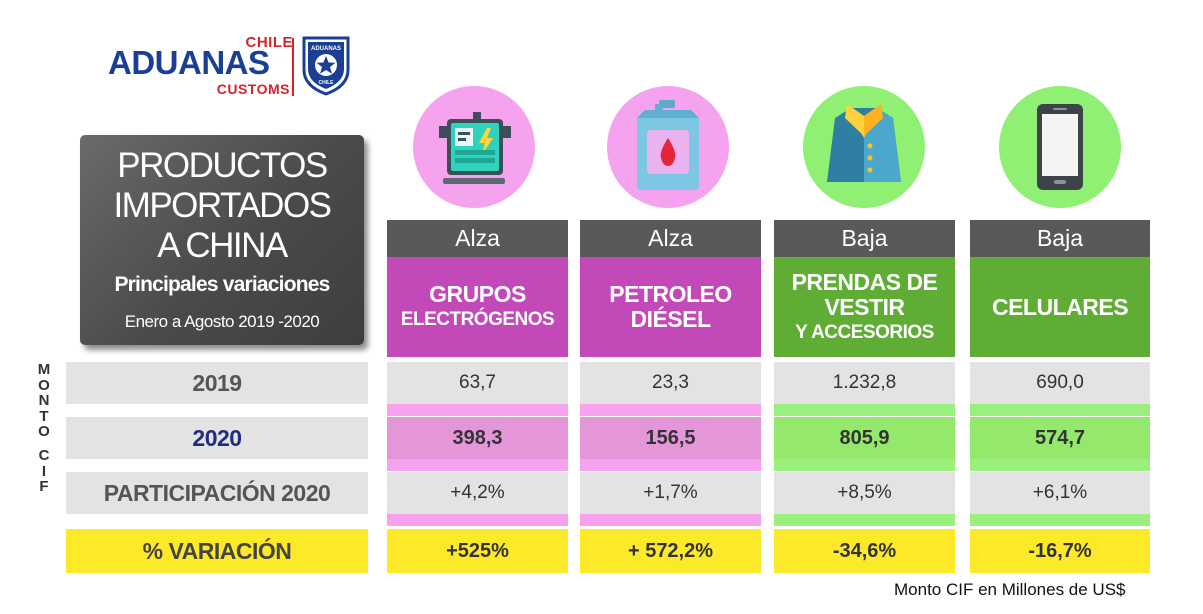 The width and height of the screenshot is (1203, 614). What do you see at coordinates (668, 147) in the screenshot?
I see `fuel-canister-icon` at bounding box center [668, 147].